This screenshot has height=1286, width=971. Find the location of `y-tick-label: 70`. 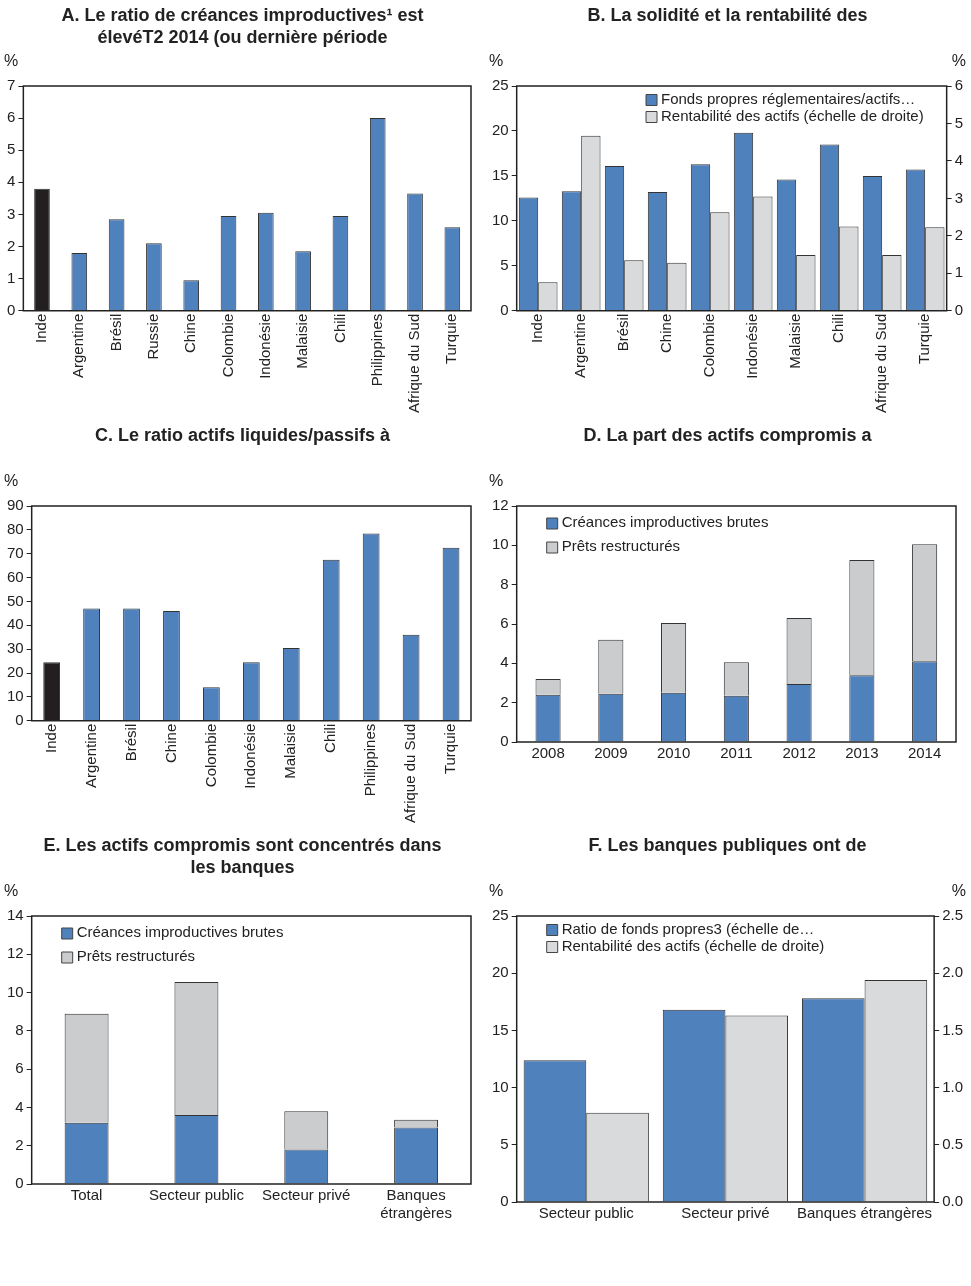

y-tick-label: 70 is located at coordinates (15, 552).